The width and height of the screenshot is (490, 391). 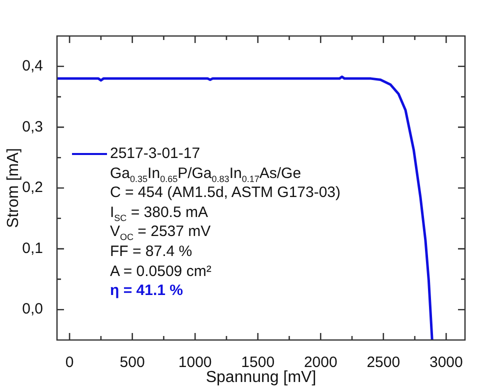 I want to click on y-tick-label: 0,2, so click(x=32, y=187).